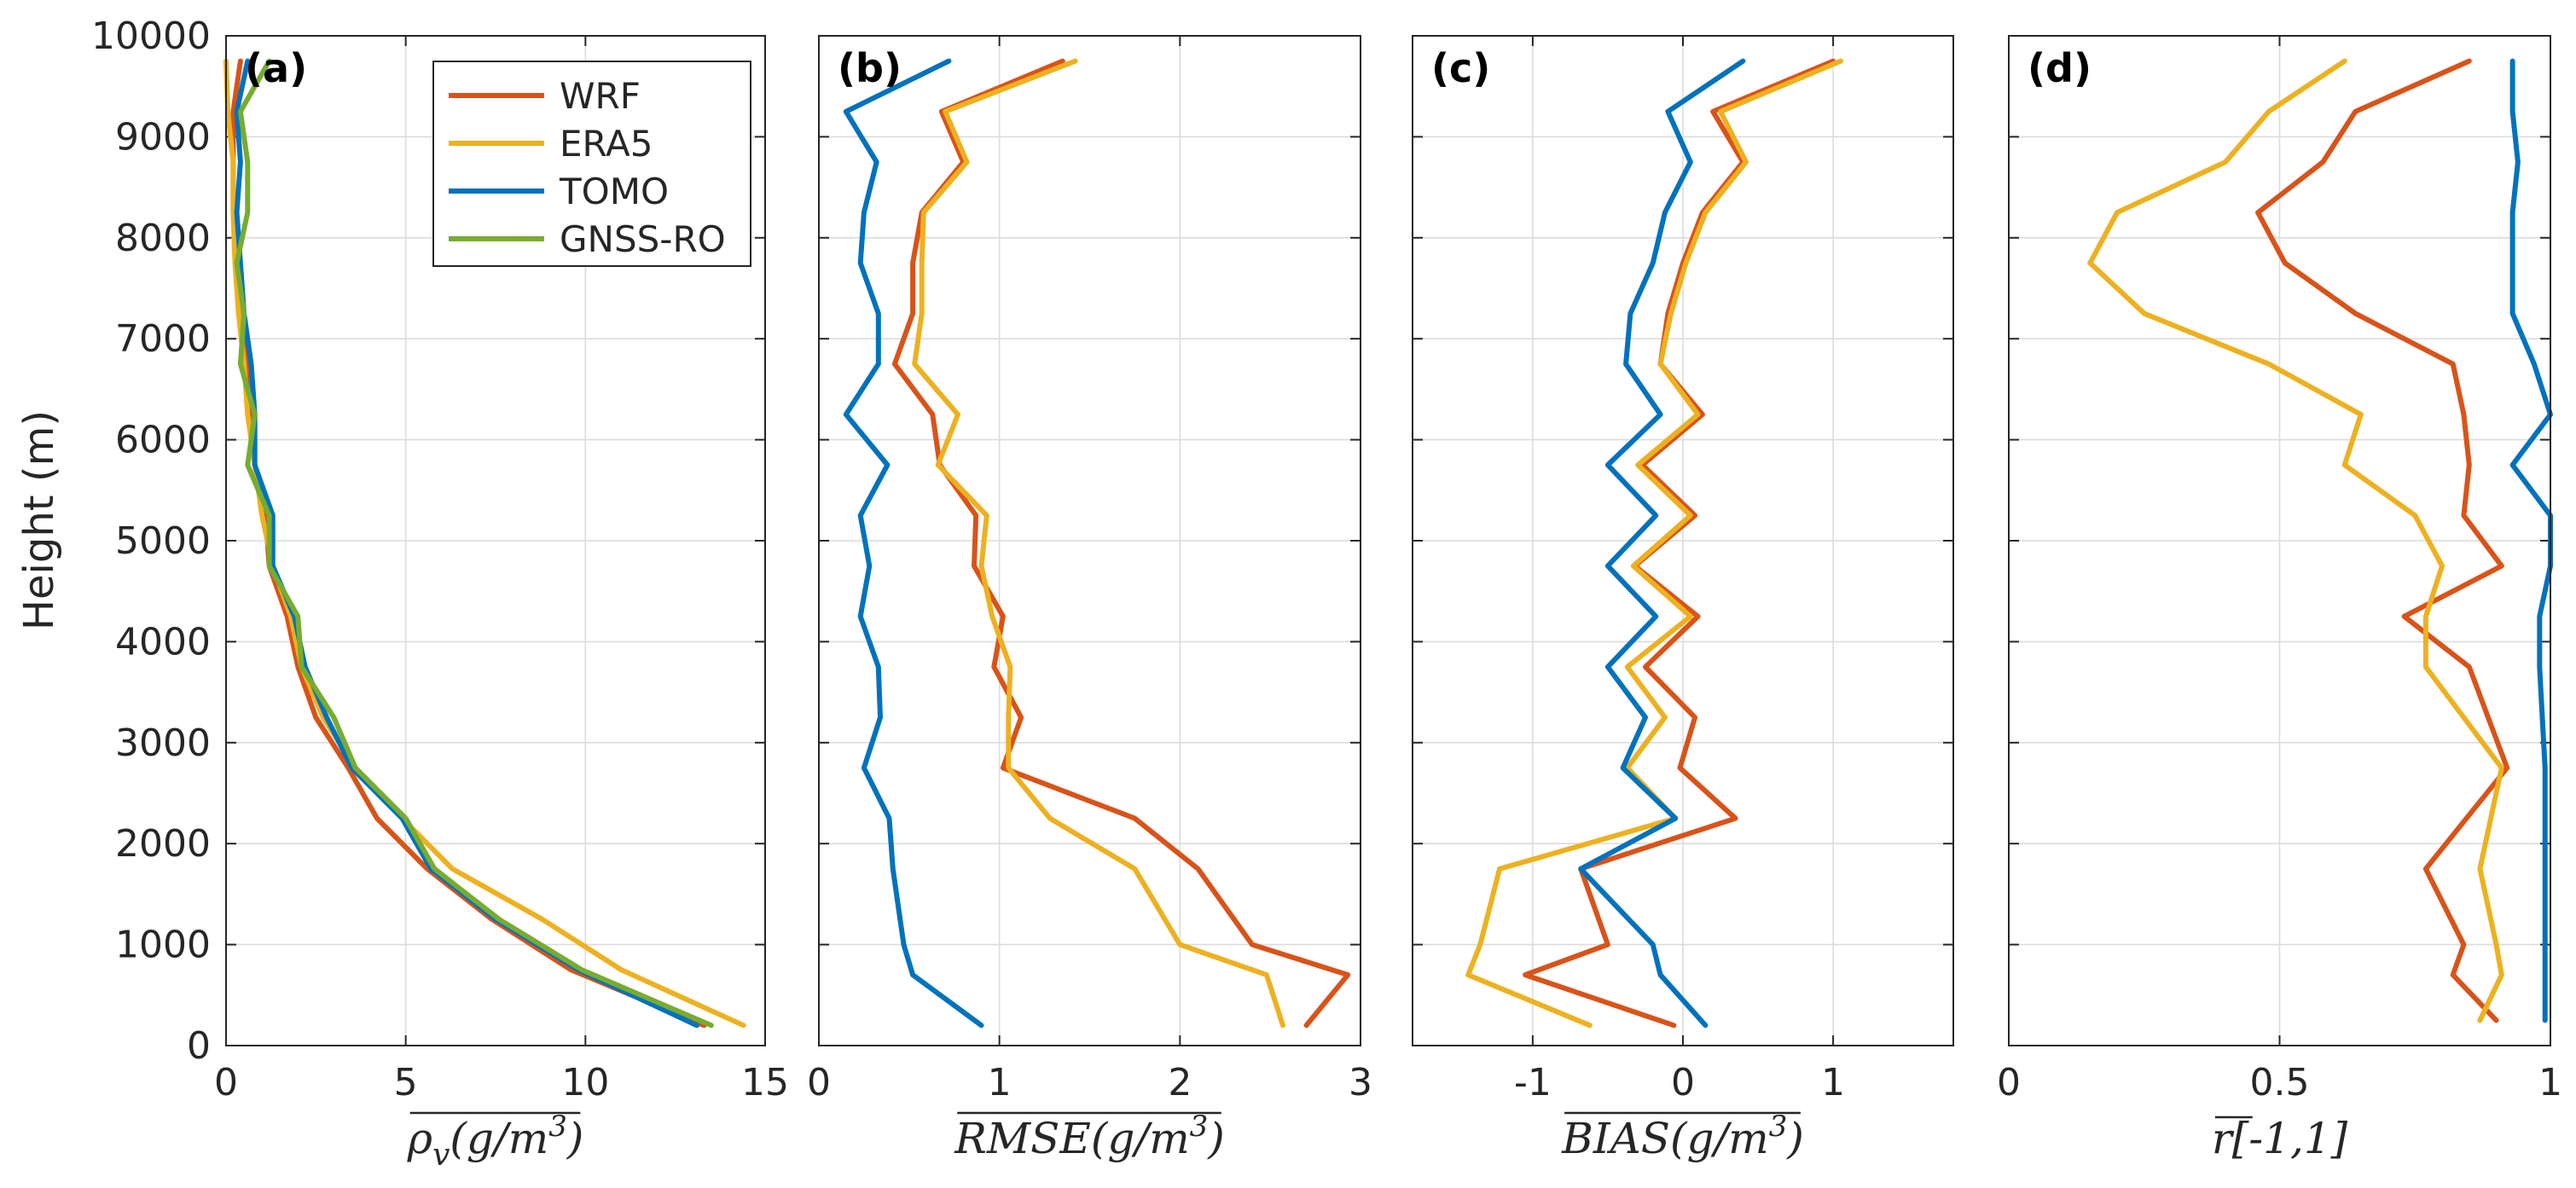 The height and width of the screenshot is (1188, 2576). I want to click on x-axis-label: r[-1,1], so click(2280, 1138).